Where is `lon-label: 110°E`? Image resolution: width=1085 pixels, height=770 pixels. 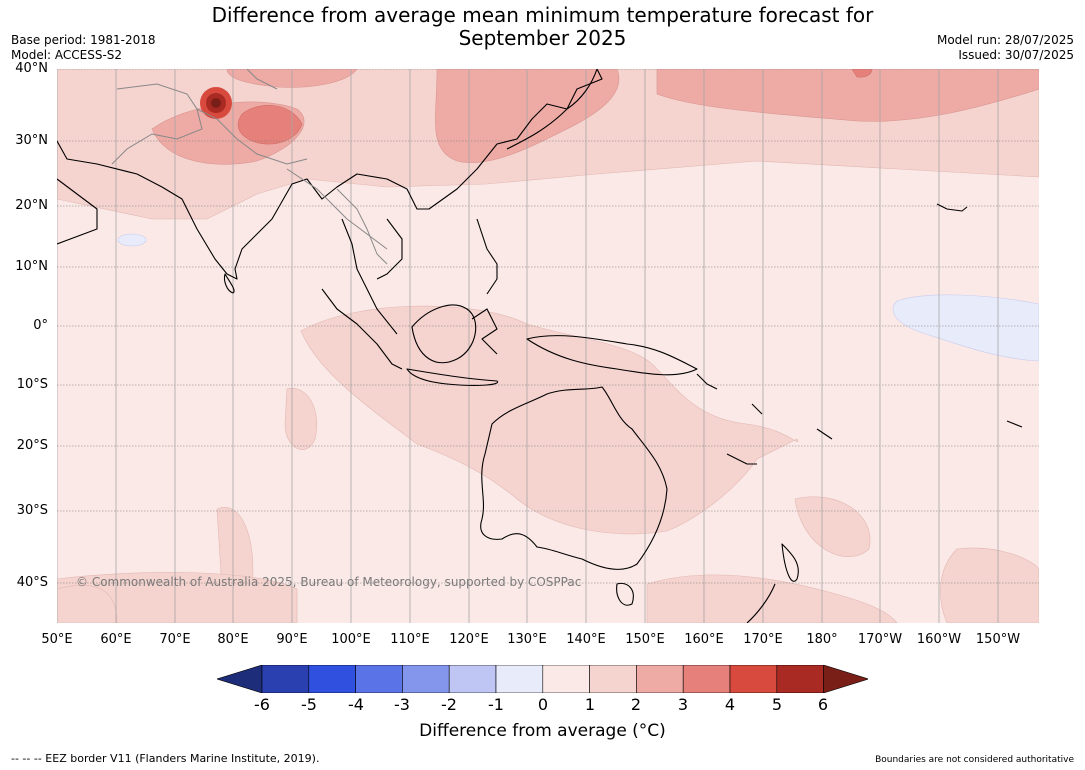
lon-label: 110°E is located at coordinates (410, 639).